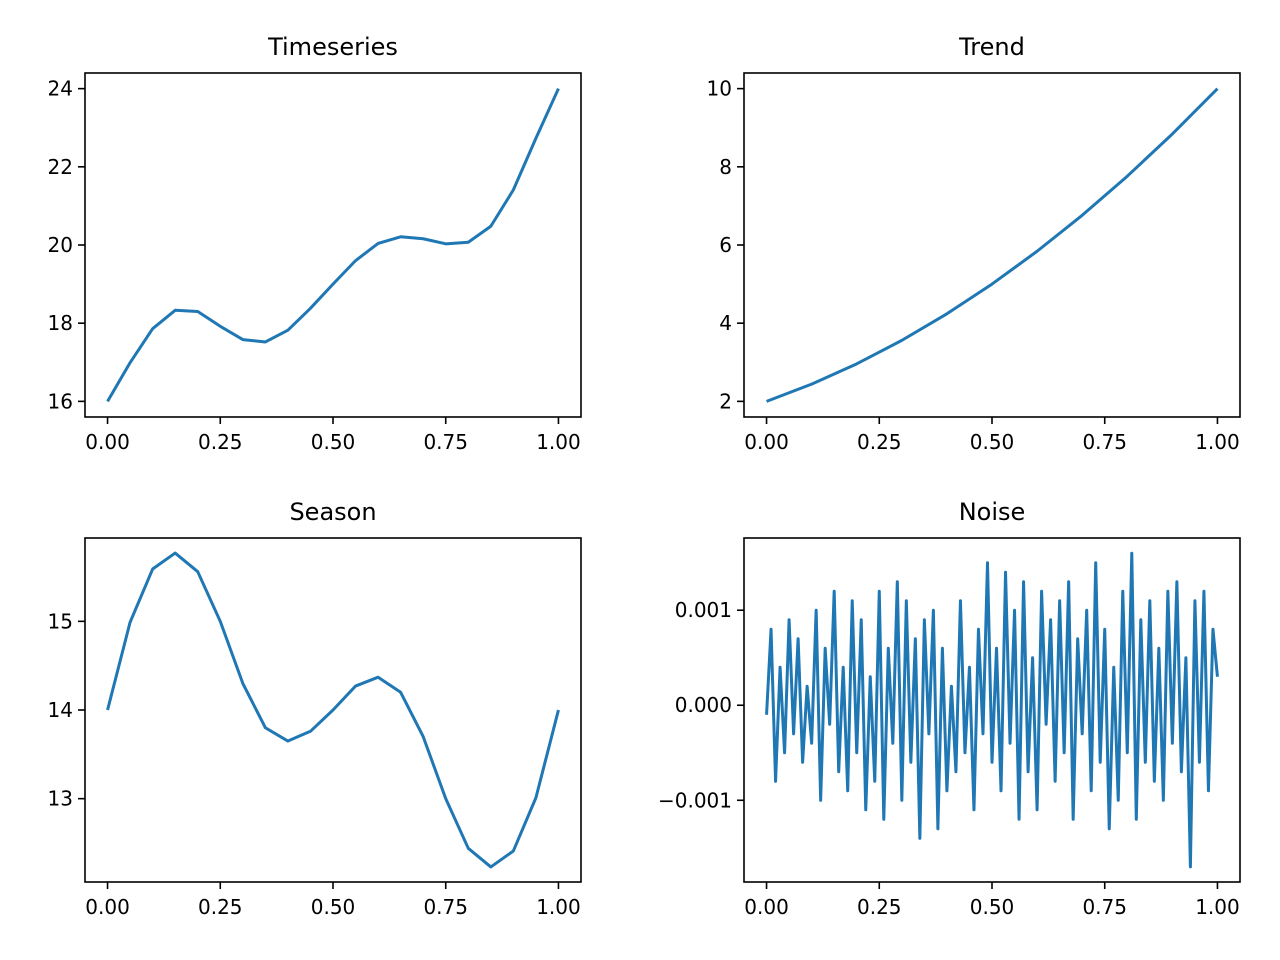  Describe the element at coordinates (60, 710) in the screenshot. I see `y-tick-label-season-1: 14` at that location.